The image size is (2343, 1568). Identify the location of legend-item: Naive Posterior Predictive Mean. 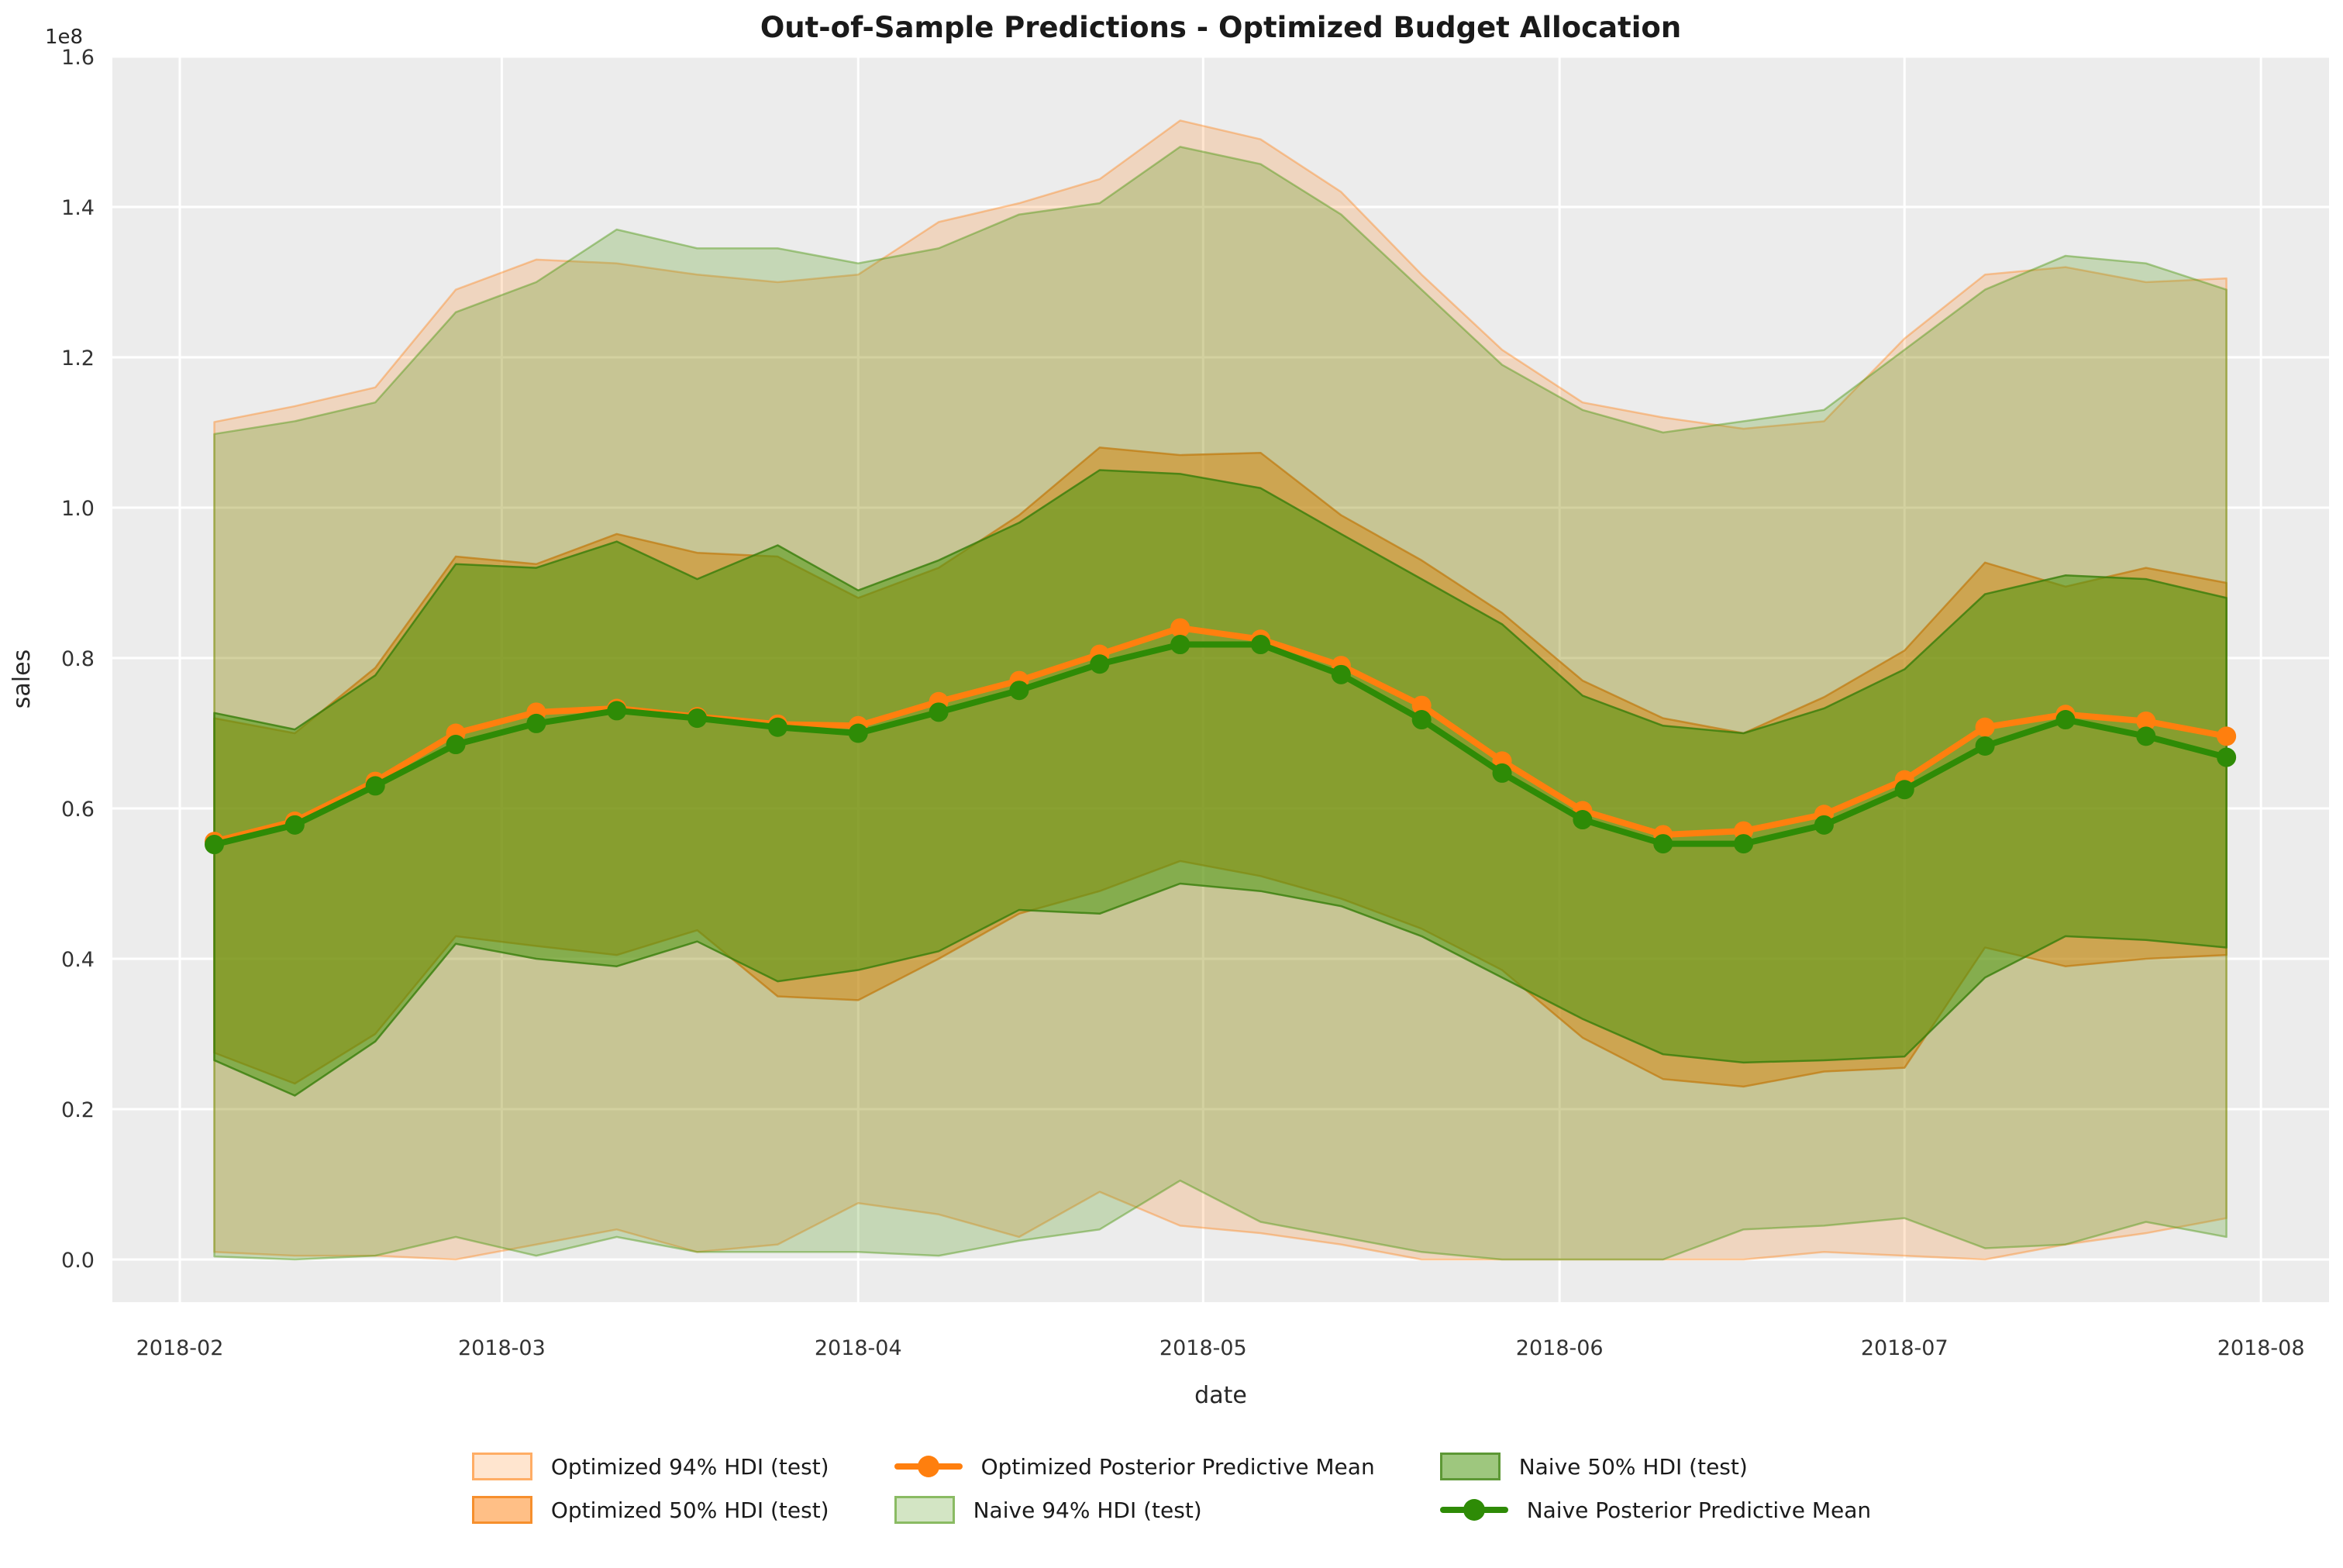
(1655, 1509).